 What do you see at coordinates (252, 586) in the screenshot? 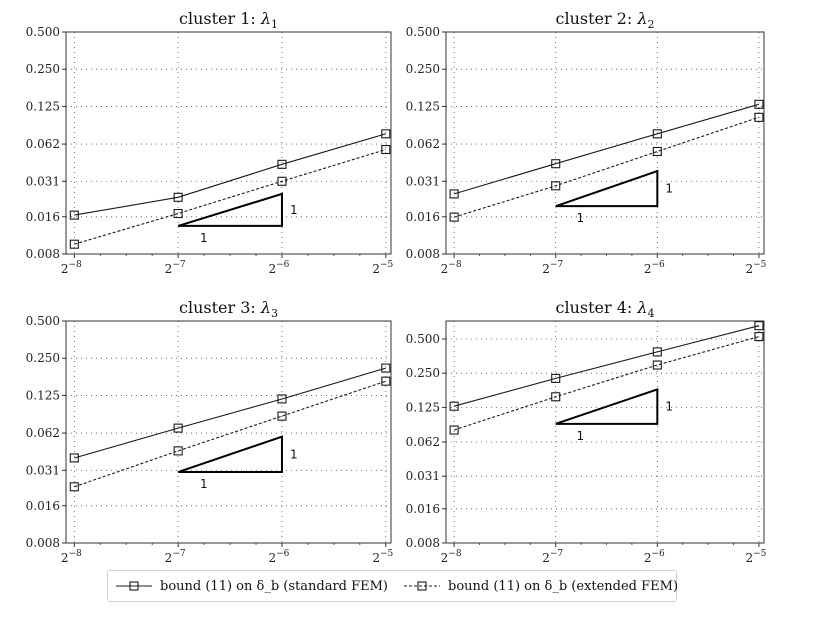
I see `legend-entry-standard: bound (11) on δ_b (standard FEM)` at bounding box center [252, 586].